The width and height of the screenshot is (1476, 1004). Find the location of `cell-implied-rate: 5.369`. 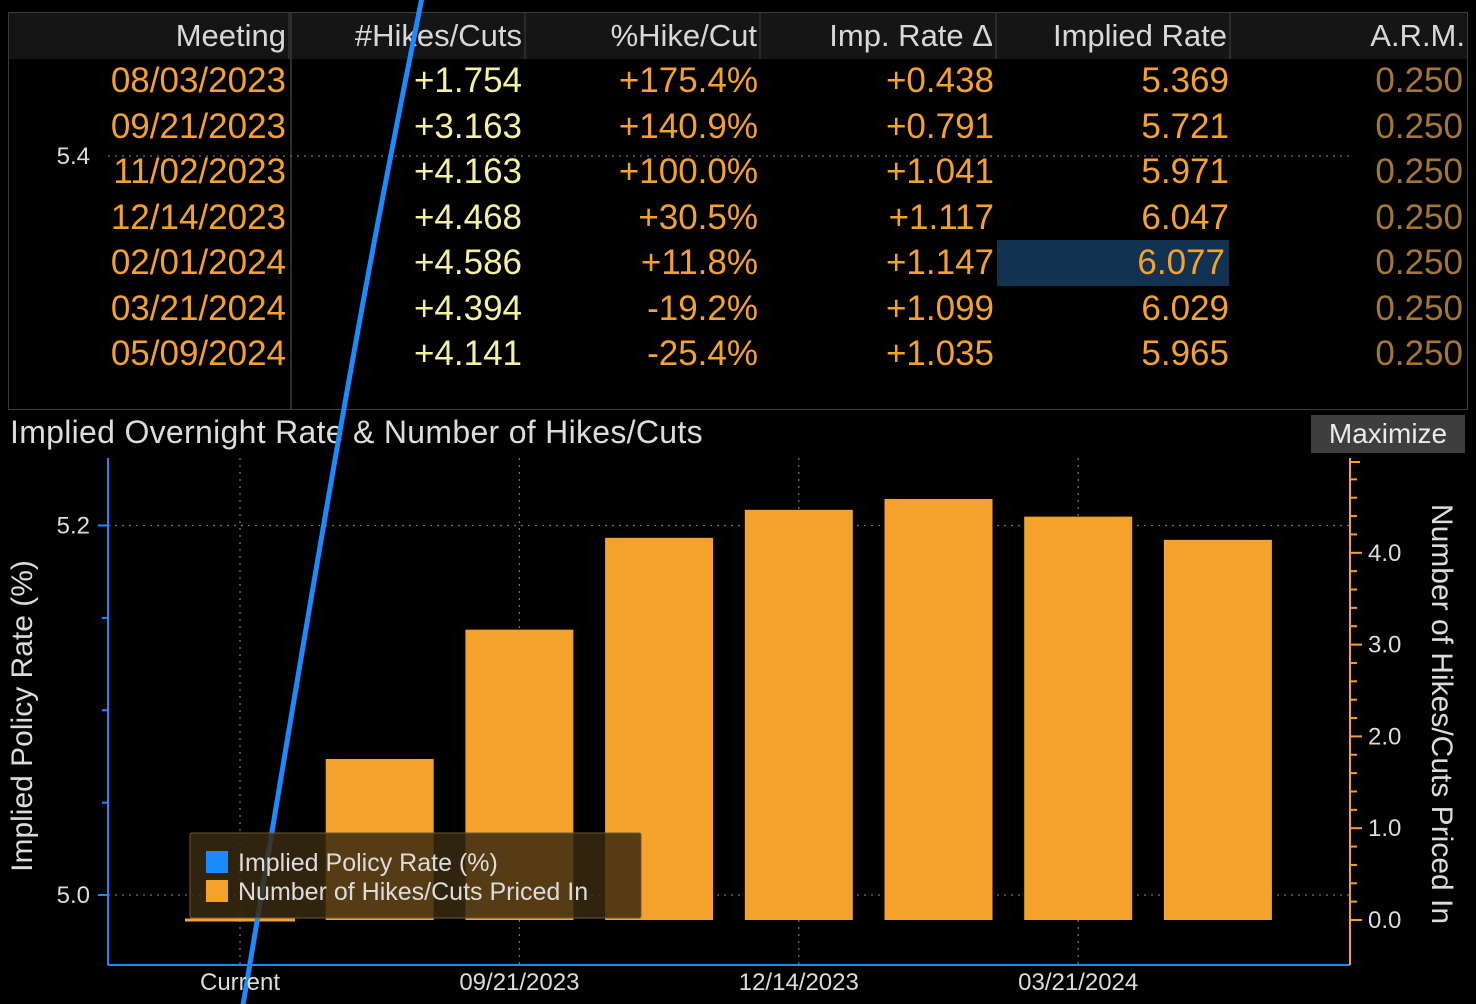

cell-implied-rate: 5.369 is located at coordinates (1185, 80).